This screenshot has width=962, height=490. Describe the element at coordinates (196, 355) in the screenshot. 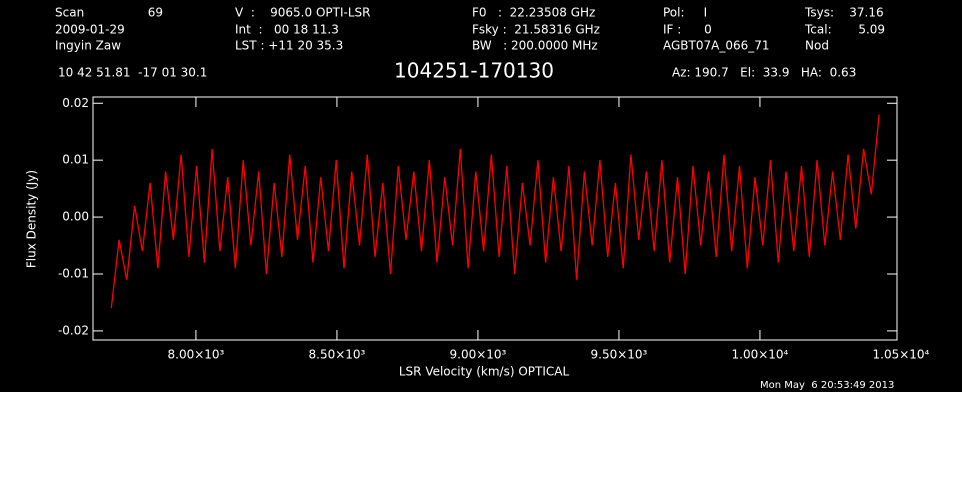

I see `x-tick-label: 8.00×10³` at that location.